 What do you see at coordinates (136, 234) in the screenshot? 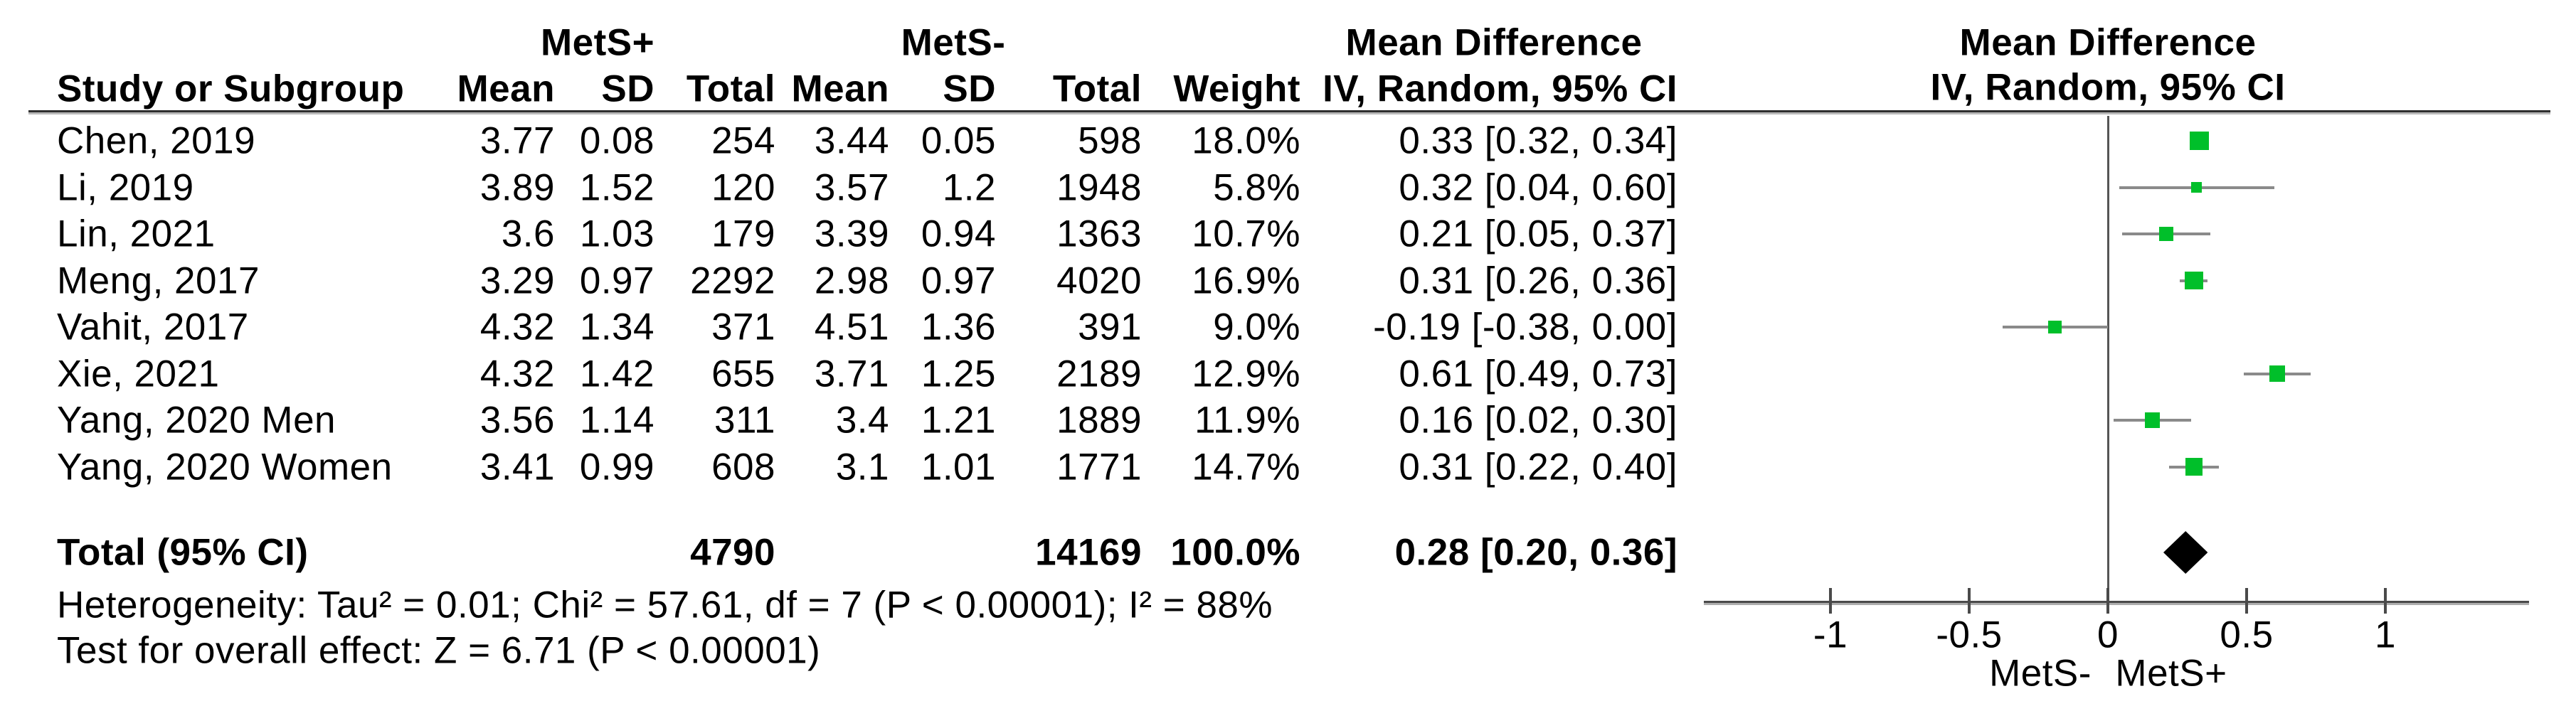
I see `study-name: Lin, 2021` at bounding box center [136, 234].